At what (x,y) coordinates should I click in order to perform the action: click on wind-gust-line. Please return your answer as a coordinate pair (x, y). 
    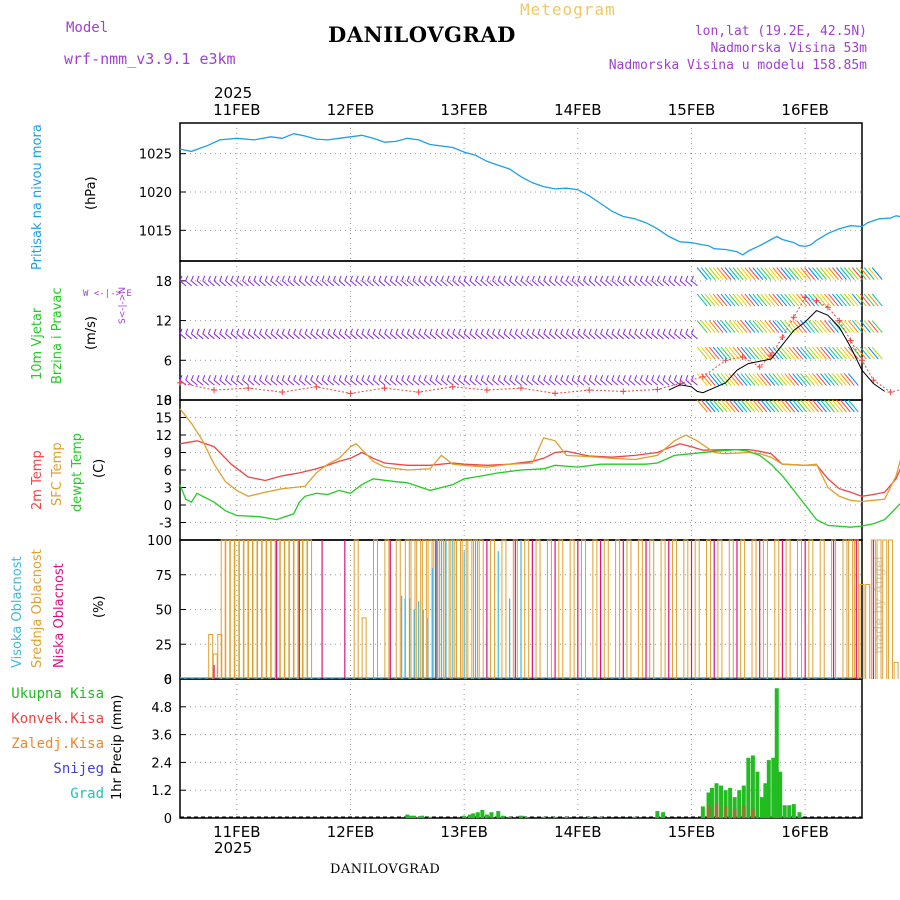
    Looking at the image, I should click on (776, 352).